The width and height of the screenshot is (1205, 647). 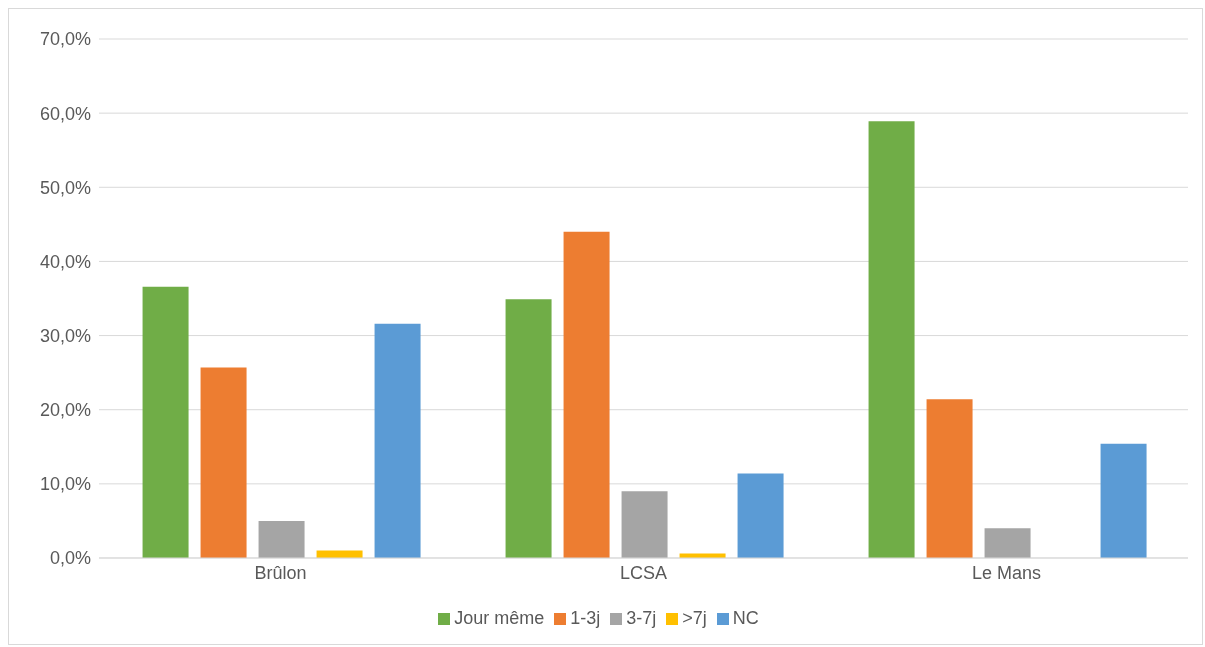 I want to click on legend-label: NC, so click(x=745, y=618).